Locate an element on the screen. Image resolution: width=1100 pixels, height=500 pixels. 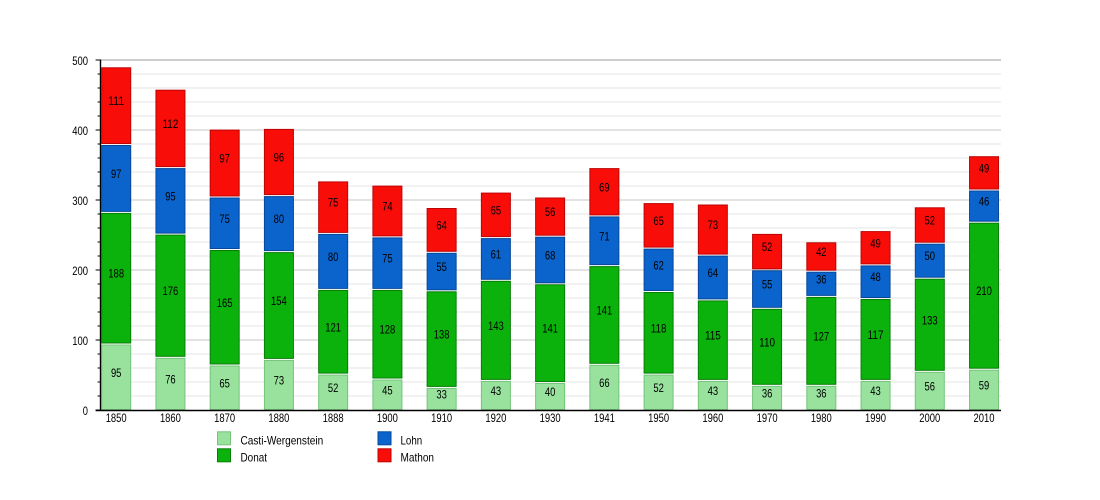
svg-text: 62 is located at coordinates (658, 265).